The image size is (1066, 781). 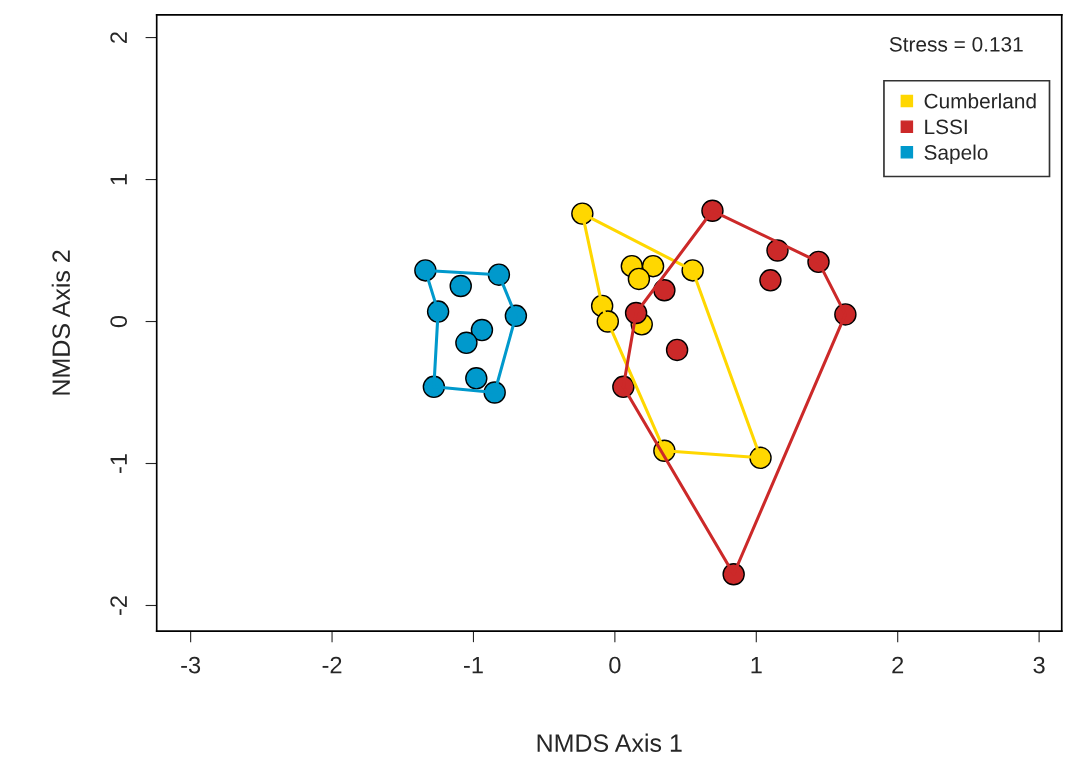 I want to click on y-tick-label: 2, so click(x=118, y=37).